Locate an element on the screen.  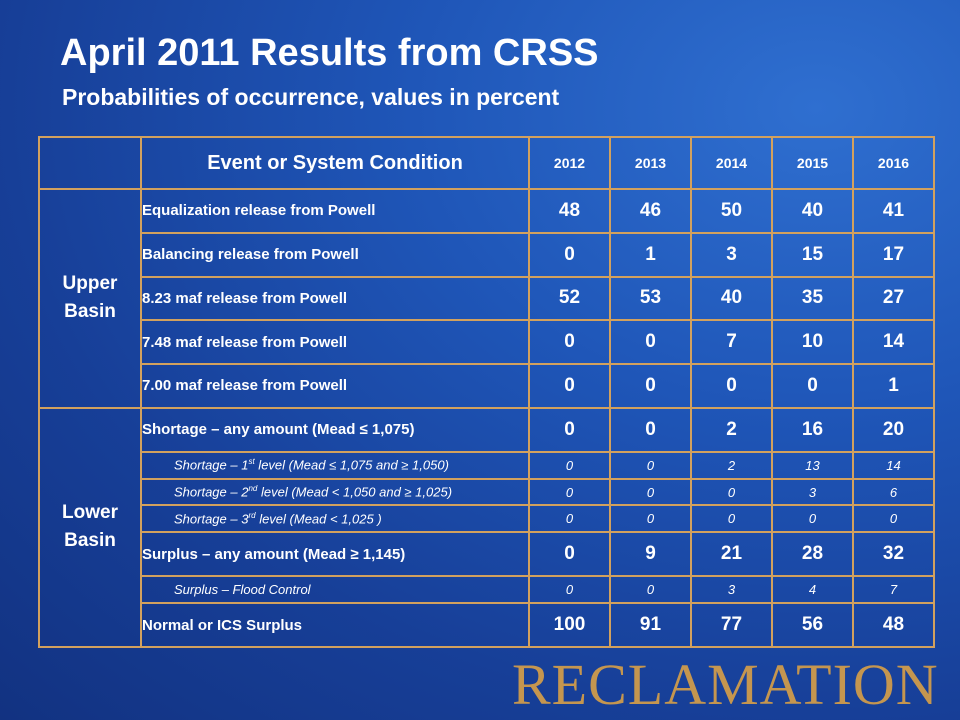
probability-value: 35 is located at coordinates (812, 298).